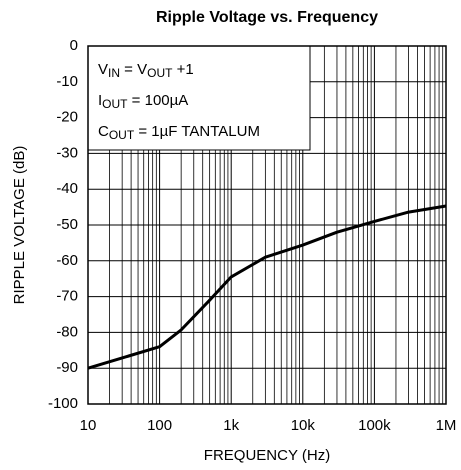 The image size is (461, 470). I want to click on annotation-part: = V, so click(133, 69).